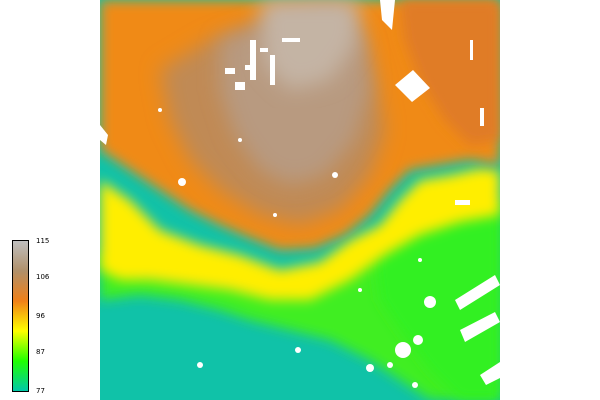 The width and height of the screenshot is (600, 400). Describe the element at coordinates (40, 391) in the screenshot. I see `legend-label-77: 77` at that location.